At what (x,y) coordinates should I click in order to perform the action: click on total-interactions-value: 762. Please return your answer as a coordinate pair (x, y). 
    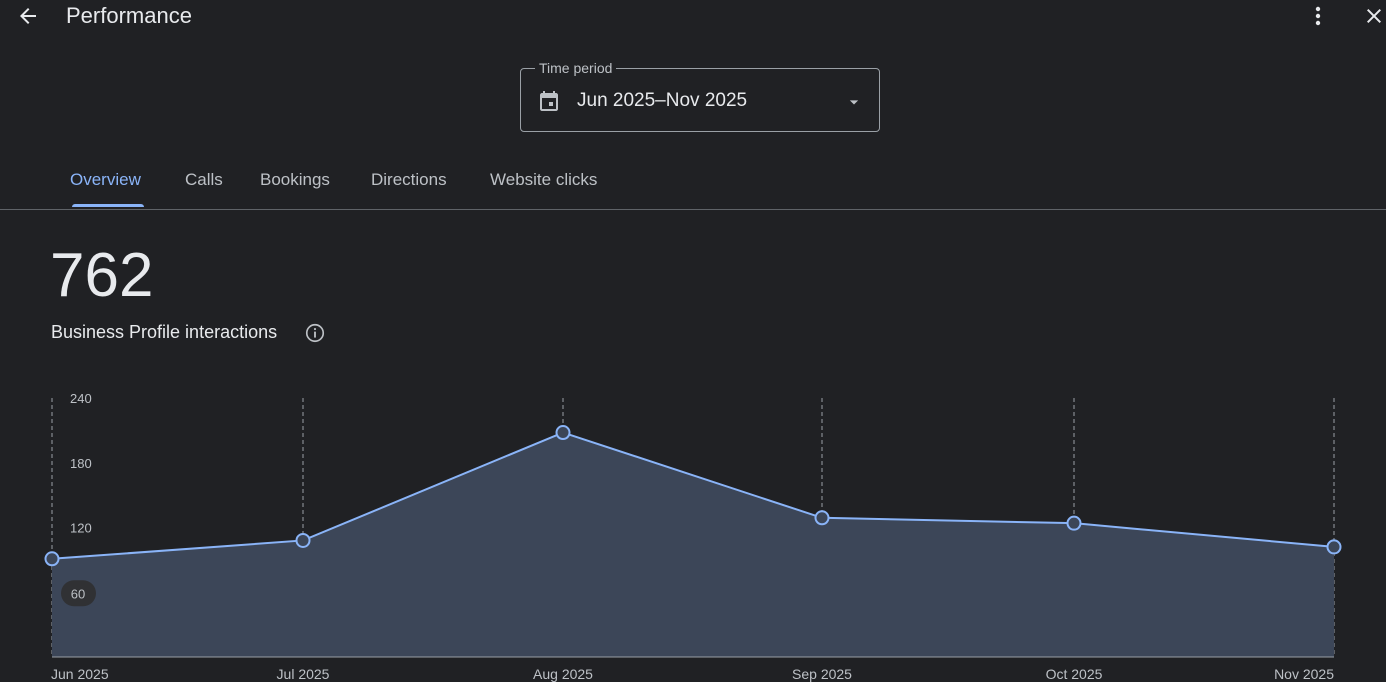
    Looking at the image, I should click on (102, 275).